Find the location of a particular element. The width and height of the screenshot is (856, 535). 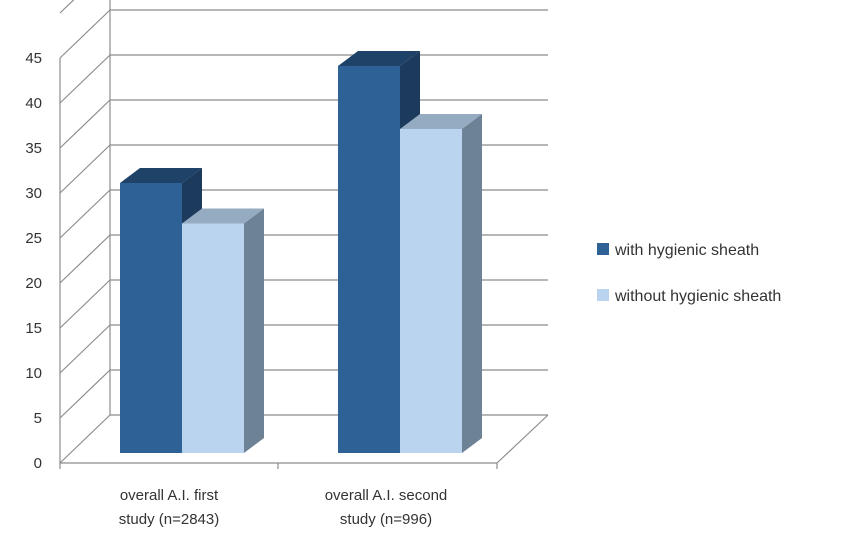

y-tick-label: 0 is located at coordinates (38, 463).